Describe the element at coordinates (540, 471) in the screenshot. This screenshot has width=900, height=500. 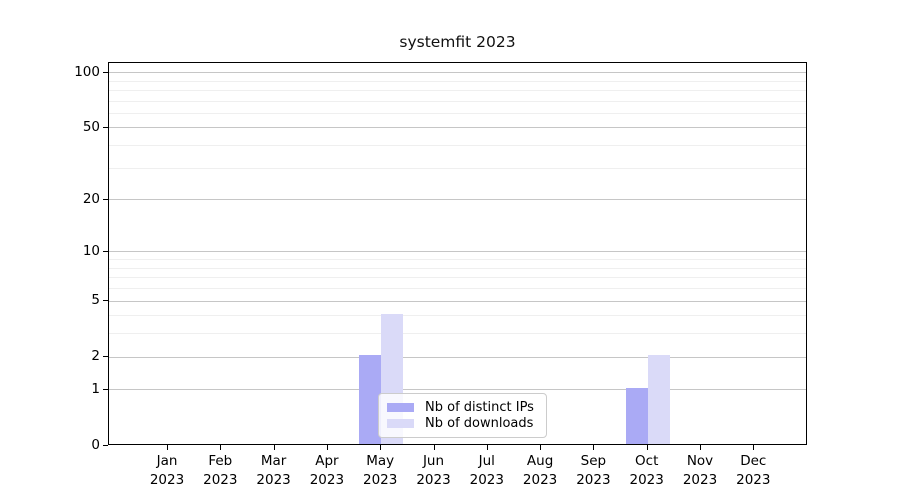
I see `x-tick-label: Aug 2023` at that location.